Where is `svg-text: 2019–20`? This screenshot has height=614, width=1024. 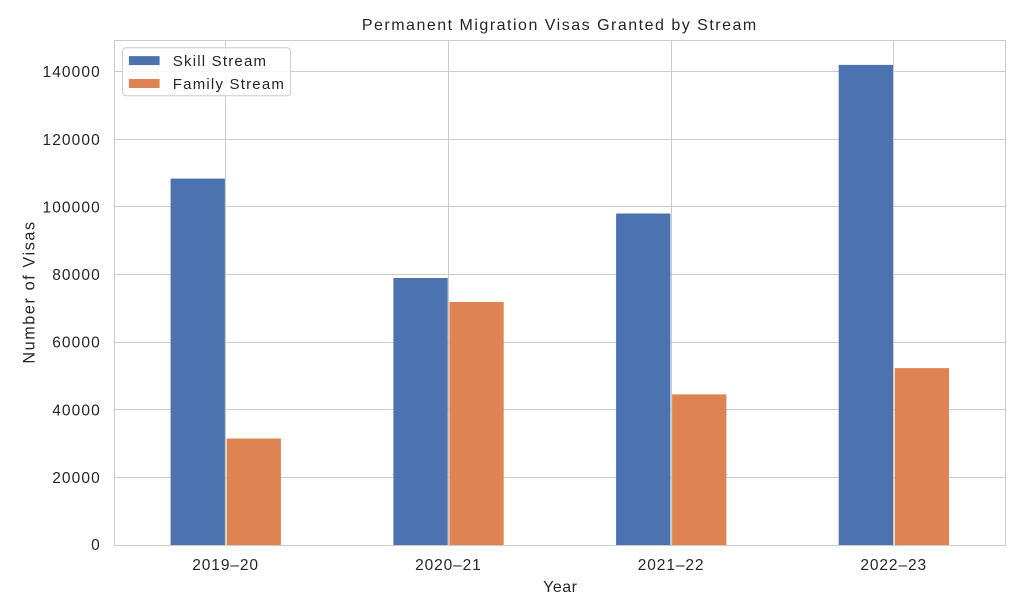 svg-text: 2019–20 is located at coordinates (225, 565).